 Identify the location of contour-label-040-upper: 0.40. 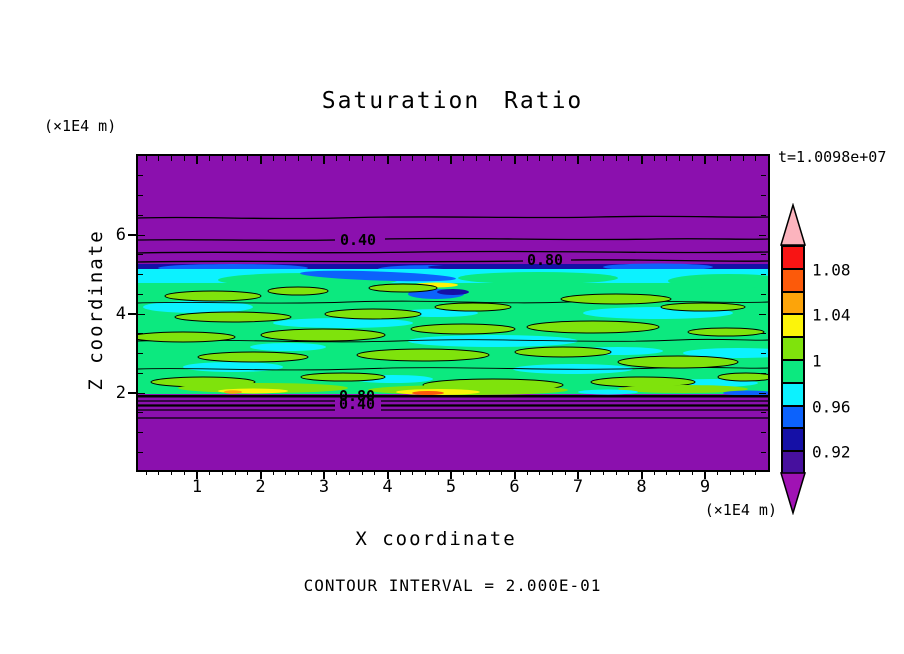
(358, 240).